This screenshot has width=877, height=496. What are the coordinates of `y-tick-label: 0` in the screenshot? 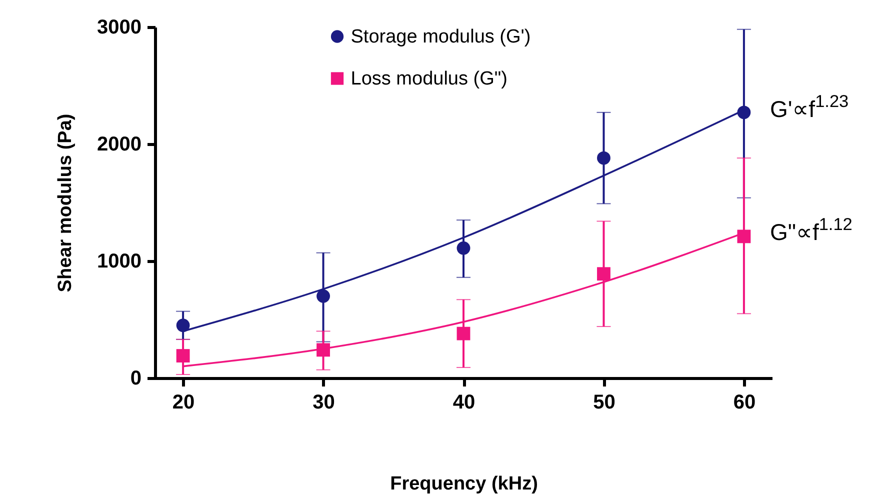 It's located at (136, 379).